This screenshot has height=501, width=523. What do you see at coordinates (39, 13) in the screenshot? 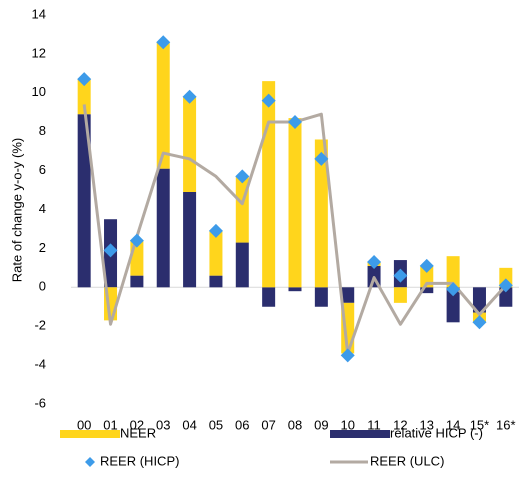
I see `y-tick-label: 14` at bounding box center [39, 13].